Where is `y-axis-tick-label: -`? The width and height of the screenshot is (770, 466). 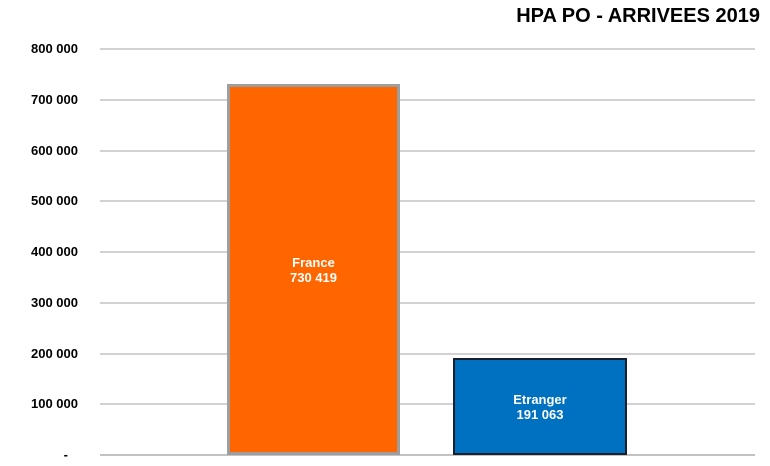 y-axis-tick-label: - is located at coordinates (65, 454).